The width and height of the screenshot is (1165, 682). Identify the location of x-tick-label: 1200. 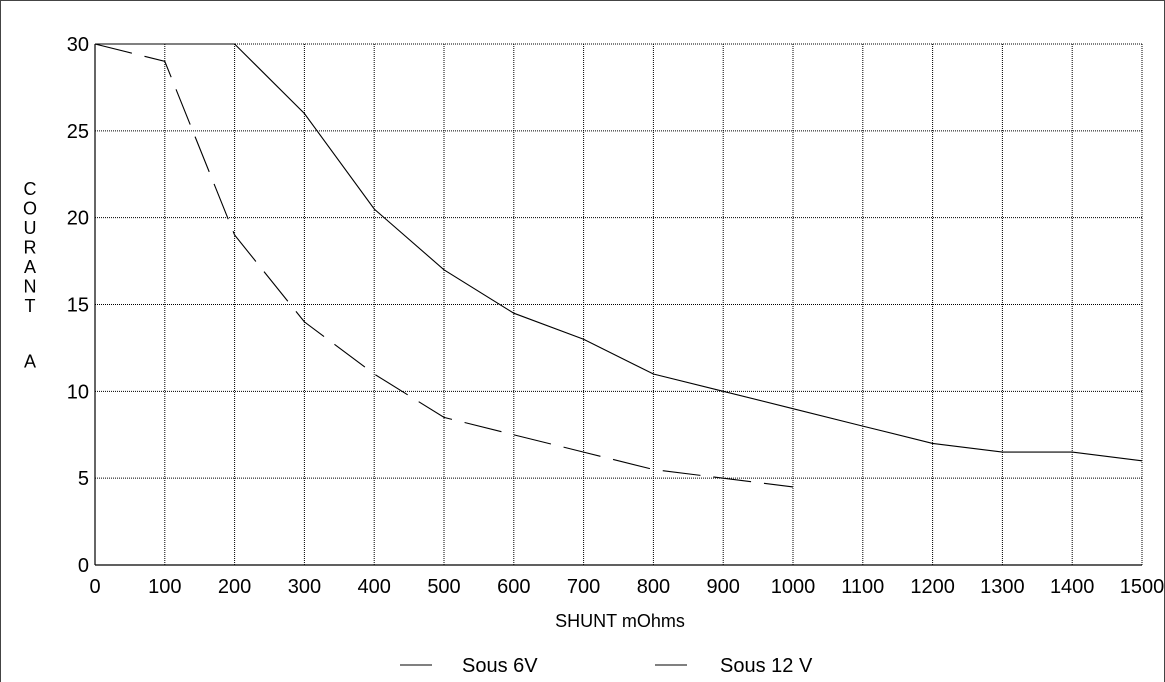
(932, 587).